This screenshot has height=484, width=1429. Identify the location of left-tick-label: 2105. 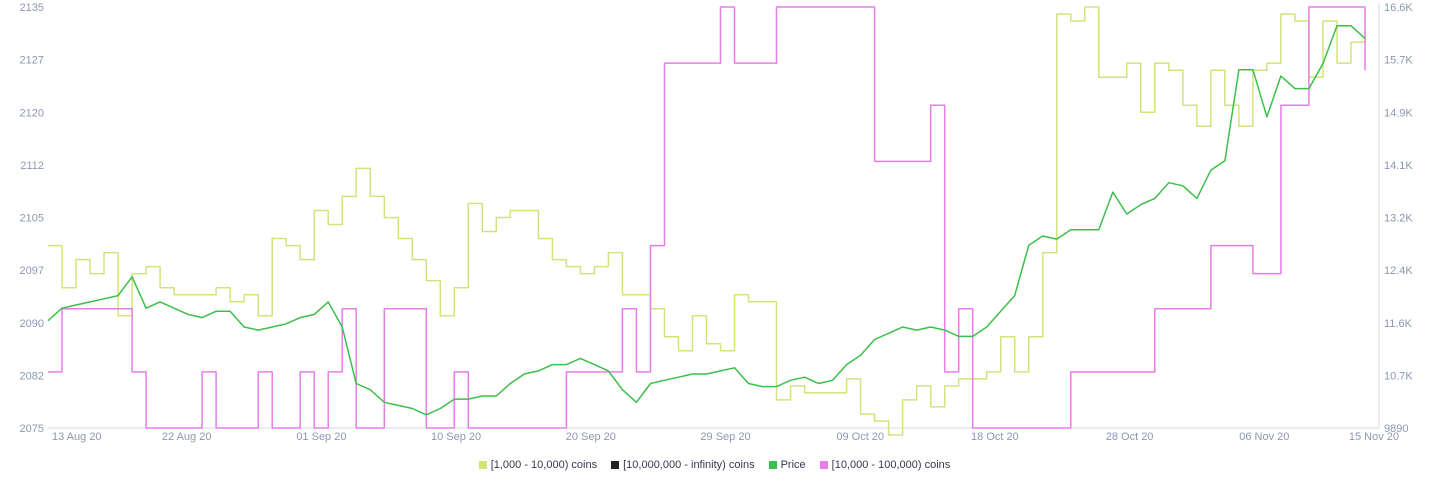
(32, 219).